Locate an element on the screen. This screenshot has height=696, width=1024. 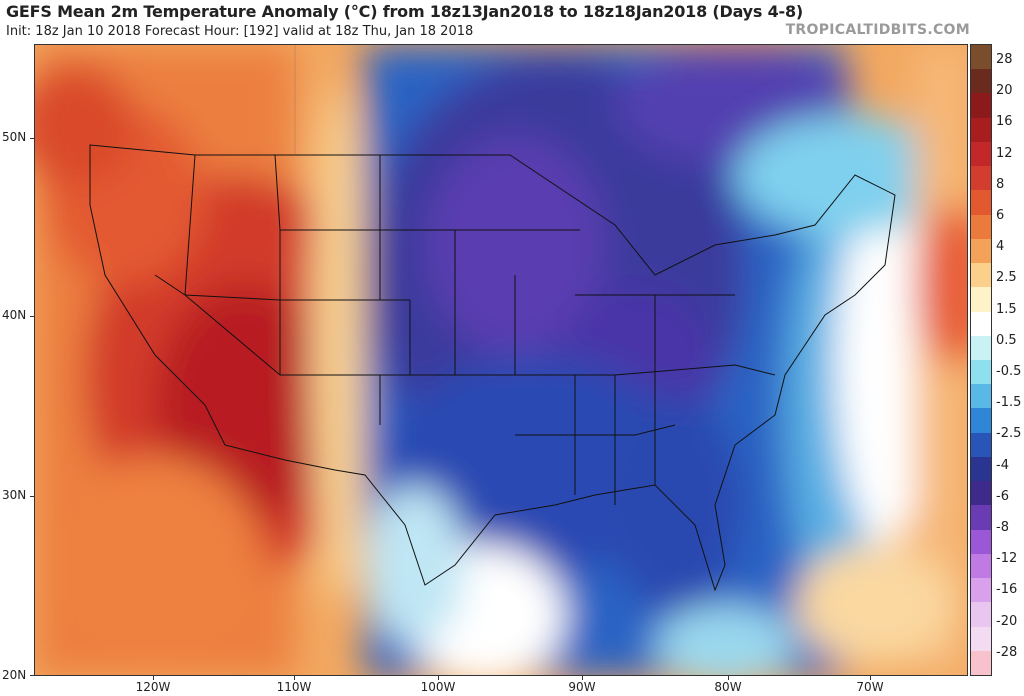
color-scale-label: 4 is located at coordinates (1000, 247).